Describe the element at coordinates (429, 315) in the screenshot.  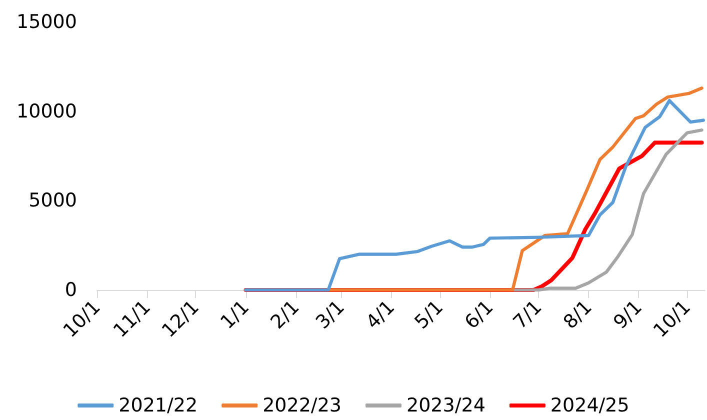
I see `x-tick-label: 5/1` at that location.